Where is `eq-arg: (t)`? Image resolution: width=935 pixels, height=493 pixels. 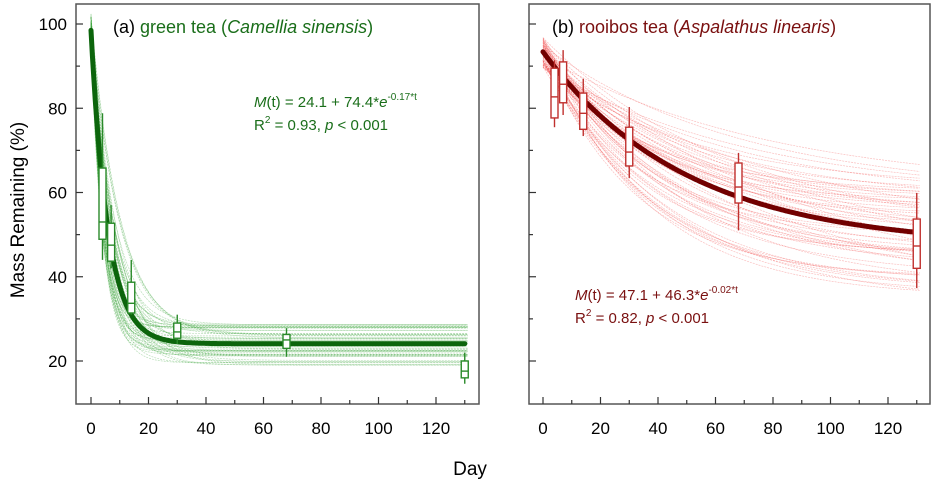 eq-arg: (t) is located at coordinates (274, 102).